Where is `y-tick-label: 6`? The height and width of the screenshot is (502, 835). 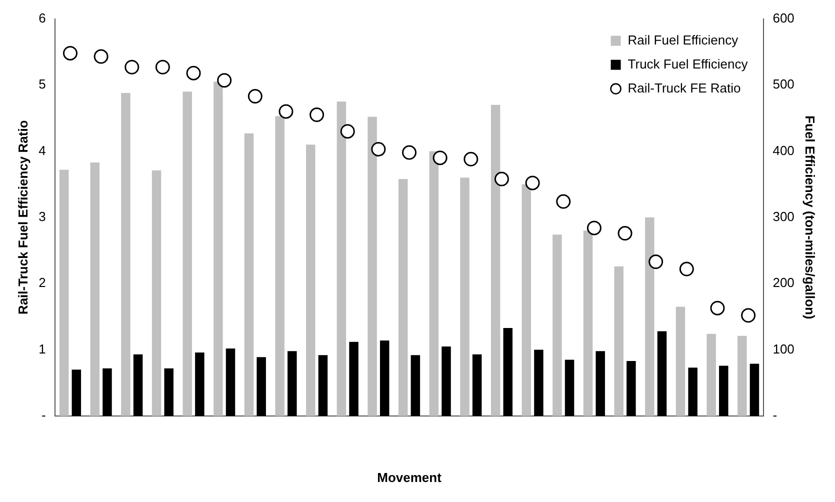
y-tick-label: 6 is located at coordinates (42, 18).